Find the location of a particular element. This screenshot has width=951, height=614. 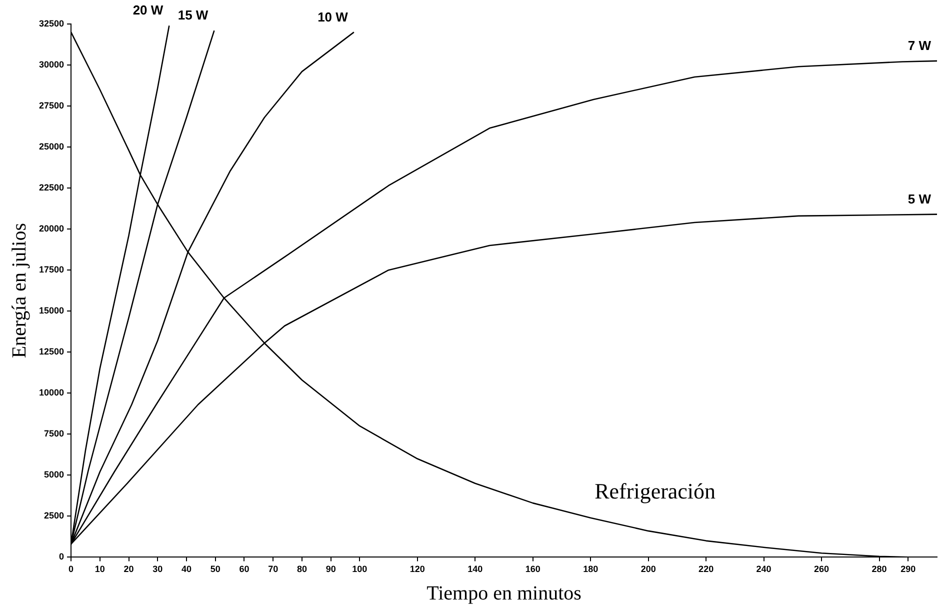

series-label: 20 W is located at coordinates (148, 10).